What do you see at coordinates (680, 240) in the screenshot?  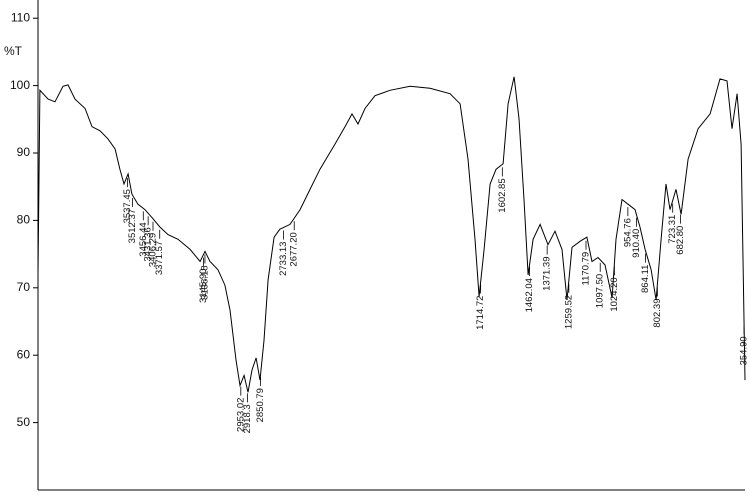 I see `peak-label: 682.80` at bounding box center [680, 240].